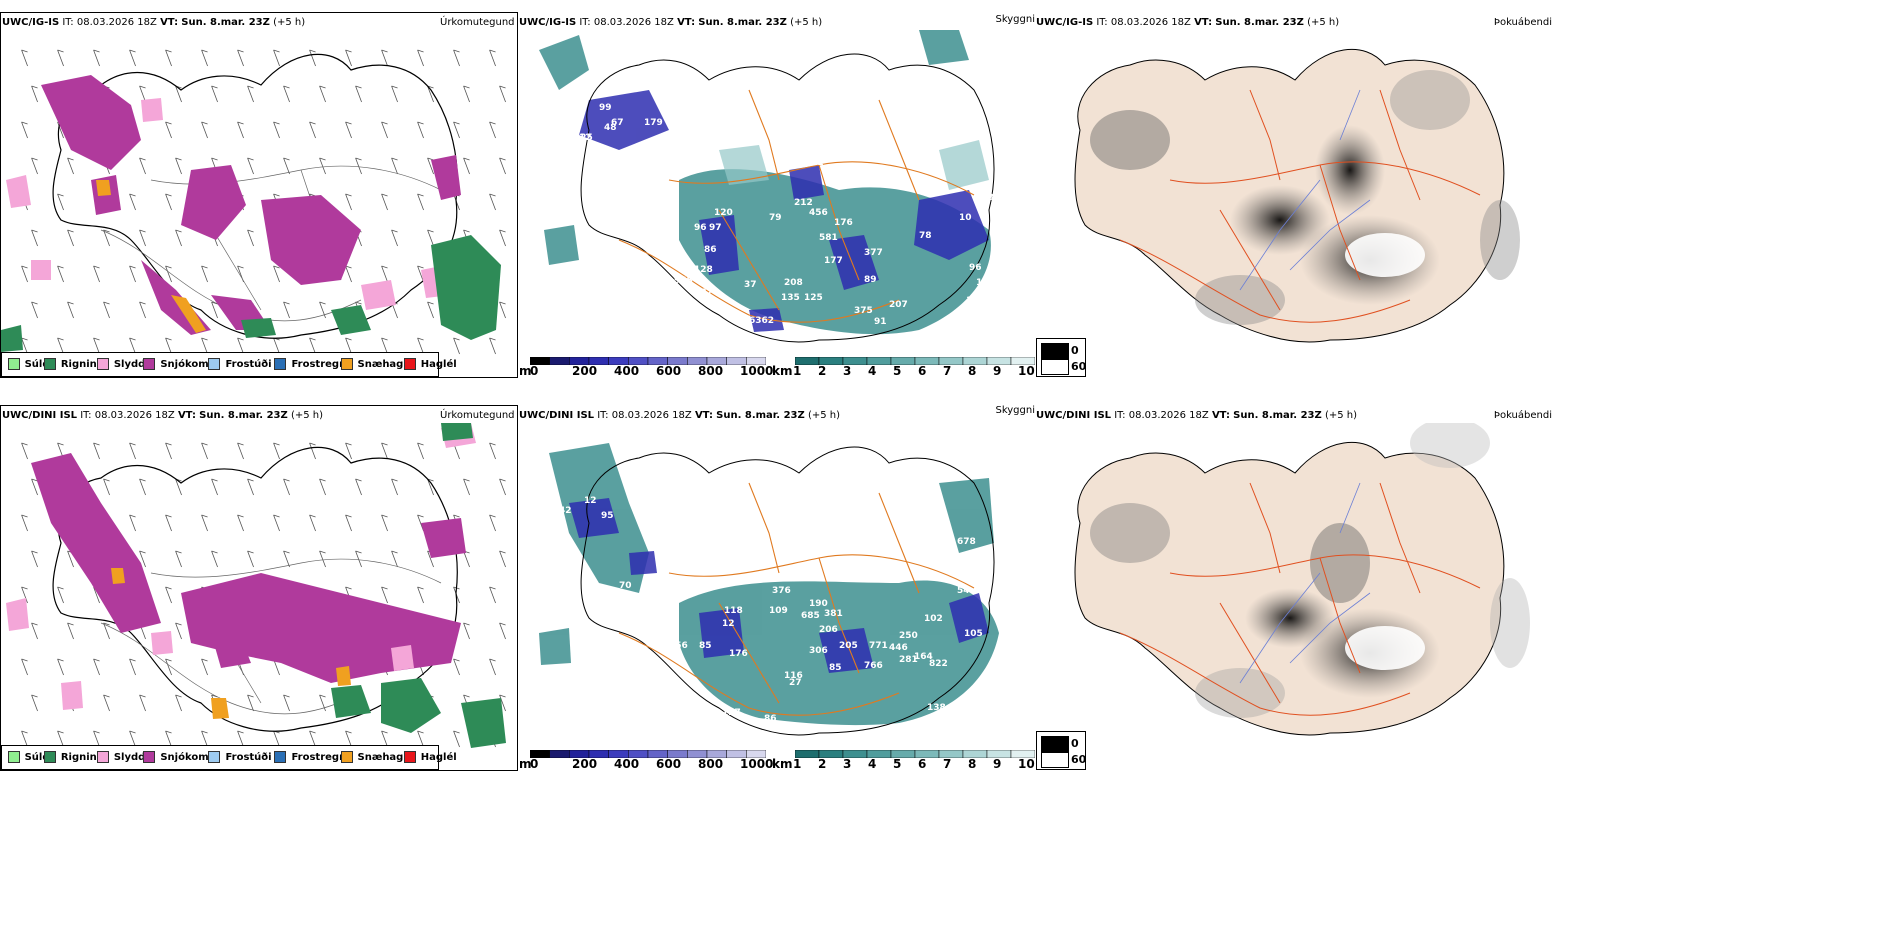 This screenshot has width=1900, height=950. Describe the element at coordinates (975, 301) in the screenshot. I see `ceiling-value-label: 141` at that location.